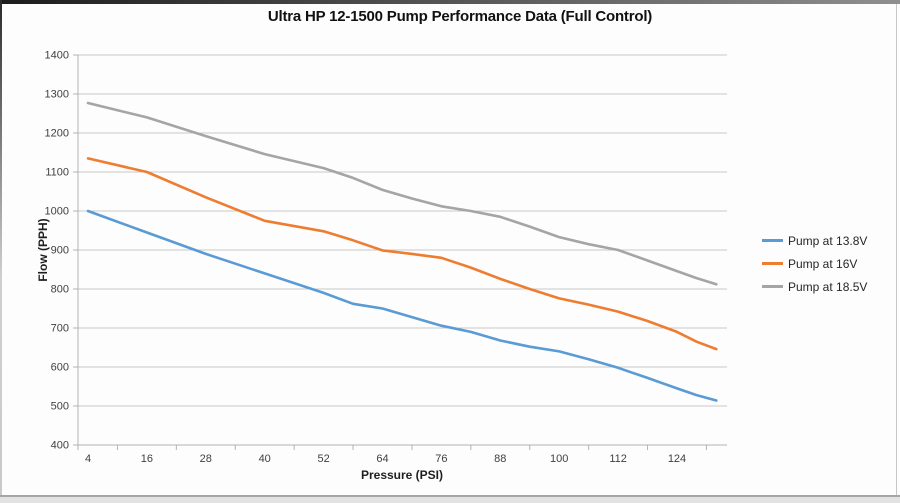 Image resolution: width=900 pixels, height=503 pixels. What do you see at coordinates (896, 250) in the screenshot?
I see `right-border` at bounding box center [896, 250].